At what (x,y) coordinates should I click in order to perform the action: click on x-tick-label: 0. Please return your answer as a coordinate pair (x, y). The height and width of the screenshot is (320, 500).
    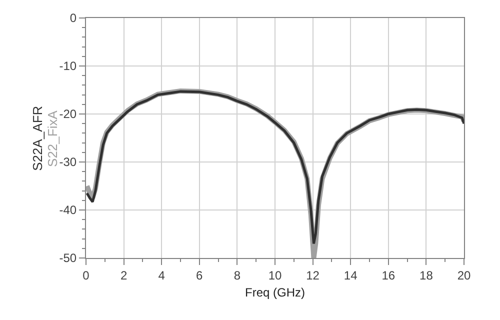
    Looking at the image, I should click on (86, 275).